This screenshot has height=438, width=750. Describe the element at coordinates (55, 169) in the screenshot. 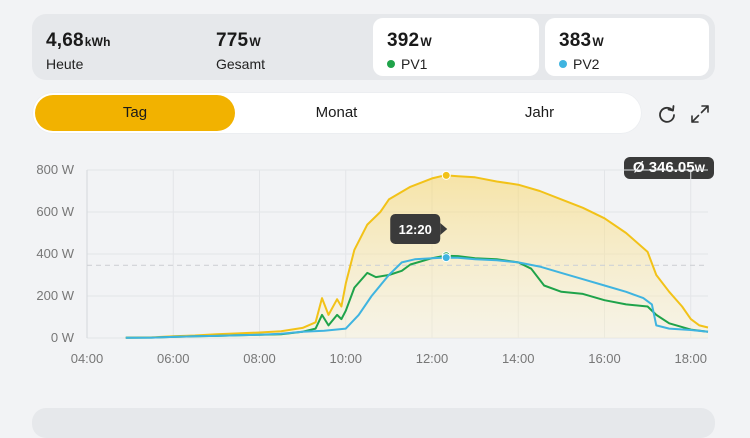

I see `y-tick-label: 800 W` at that location.